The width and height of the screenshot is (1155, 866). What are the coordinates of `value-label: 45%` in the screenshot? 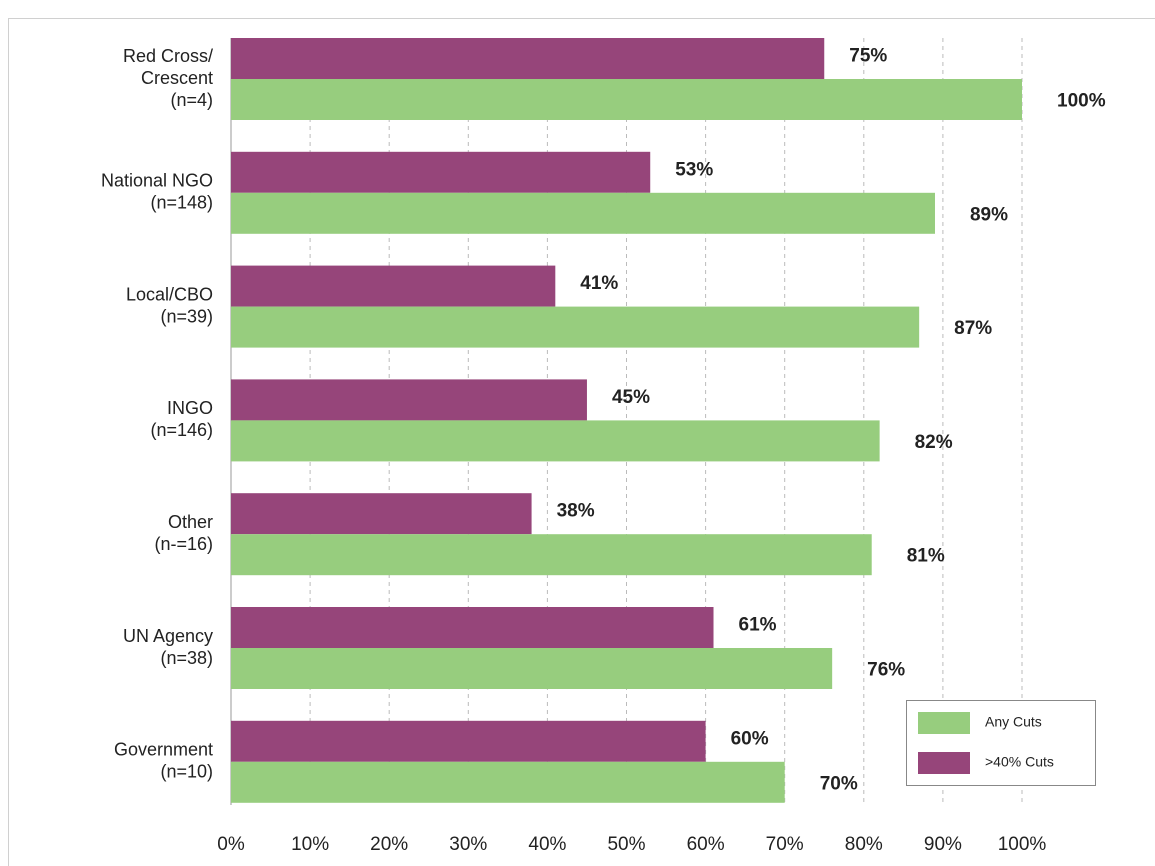 It's located at (631, 397).